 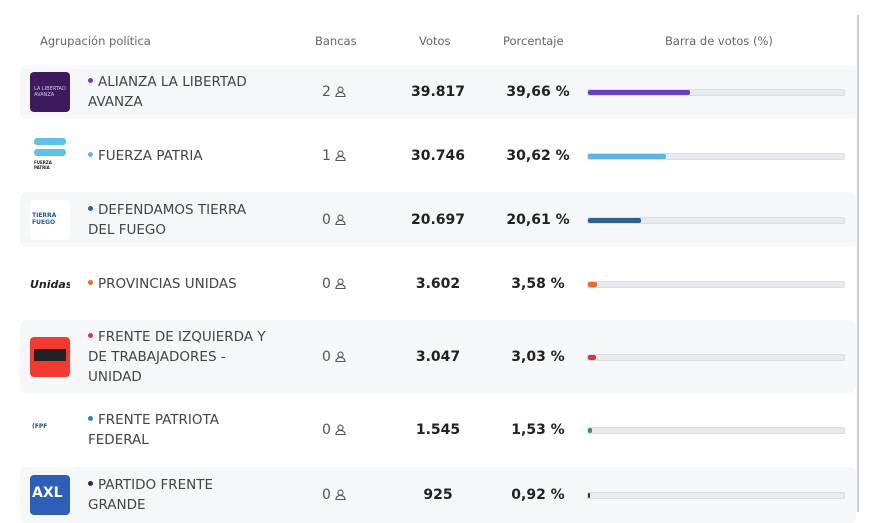 I want to click on party-logo: (FPF, so click(x=50, y=430).